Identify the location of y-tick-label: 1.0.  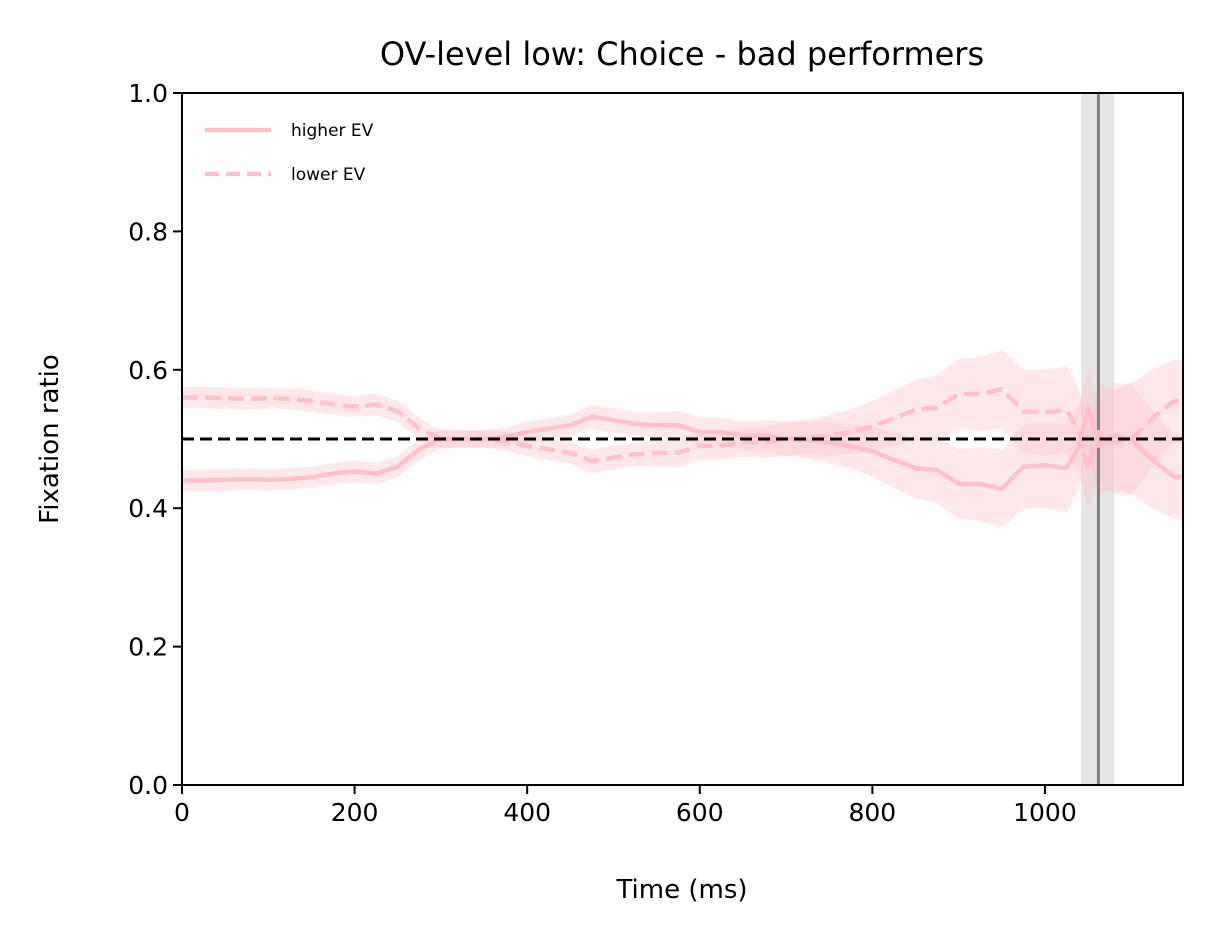
(148, 93).